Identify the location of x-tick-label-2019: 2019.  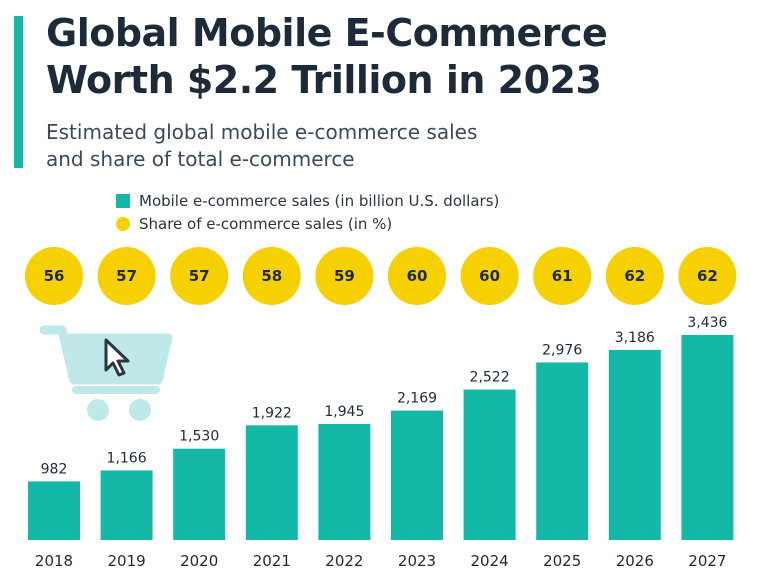
(127, 561).